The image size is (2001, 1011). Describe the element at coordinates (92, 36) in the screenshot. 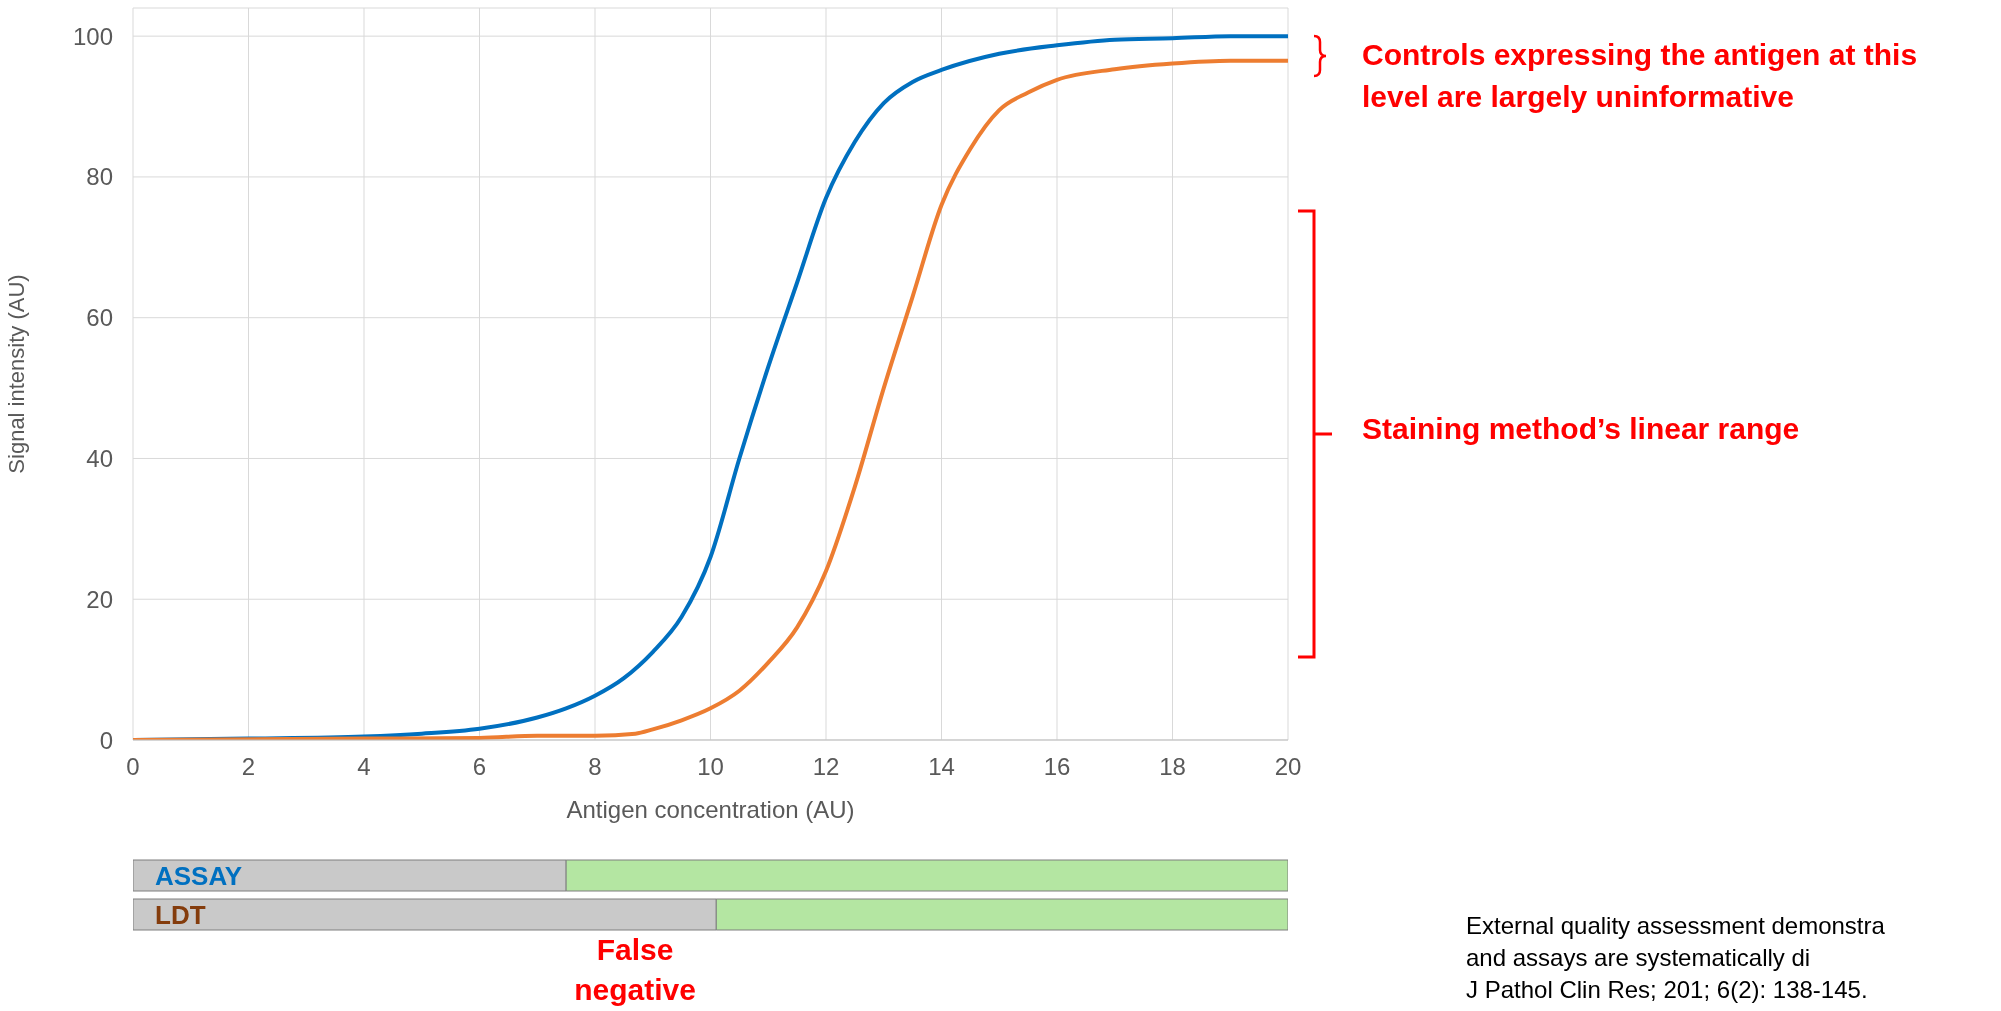

I see `y-tick-label: 100` at that location.